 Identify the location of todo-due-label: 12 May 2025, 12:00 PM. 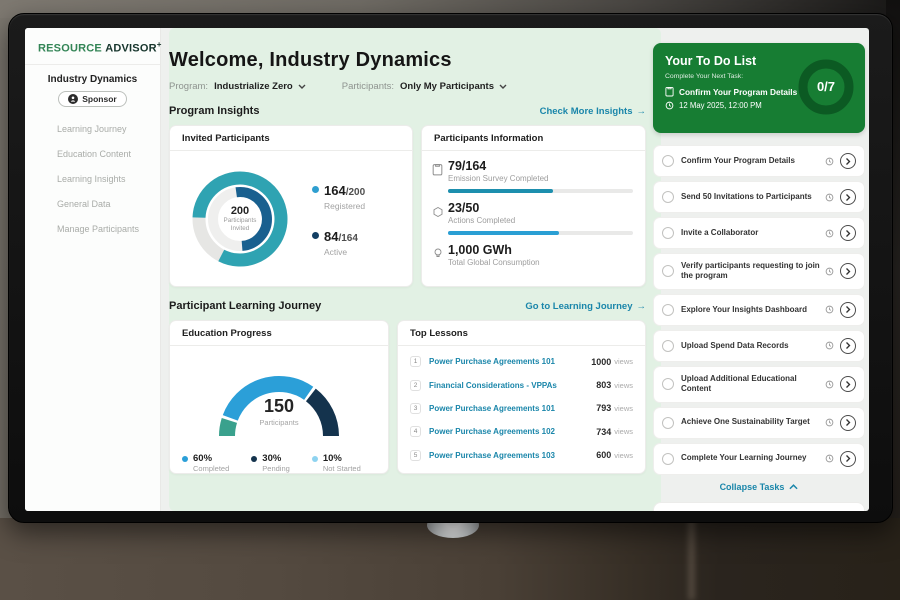
(720, 105).